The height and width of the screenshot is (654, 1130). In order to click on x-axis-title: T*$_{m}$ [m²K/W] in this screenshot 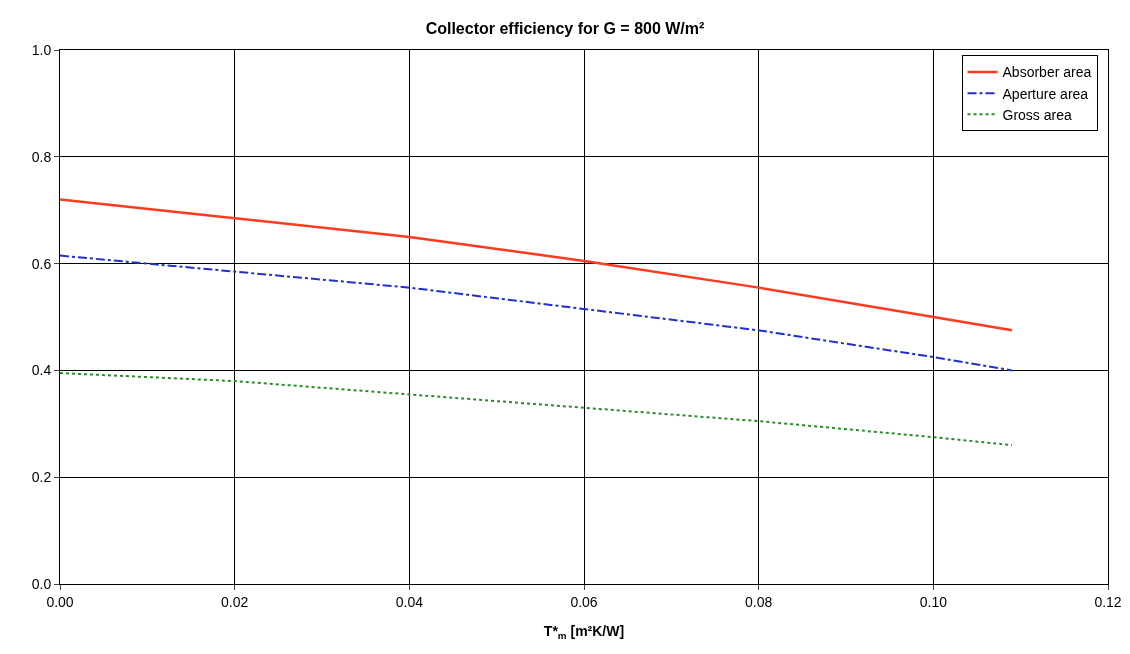, I will do `click(584, 632)`.